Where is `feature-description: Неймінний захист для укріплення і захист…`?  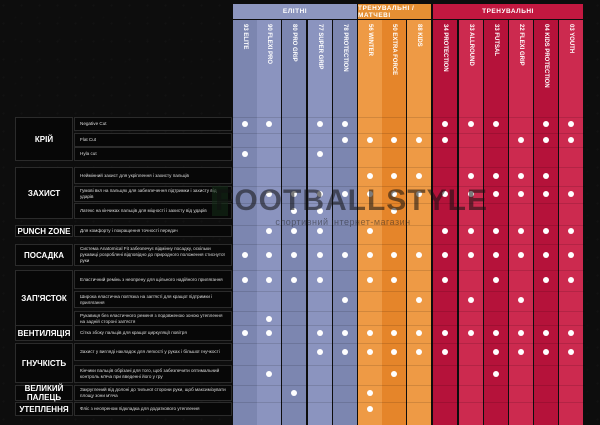 feature-description: Неймінний захист для укріплення і захист… is located at coordinates (153, 175).